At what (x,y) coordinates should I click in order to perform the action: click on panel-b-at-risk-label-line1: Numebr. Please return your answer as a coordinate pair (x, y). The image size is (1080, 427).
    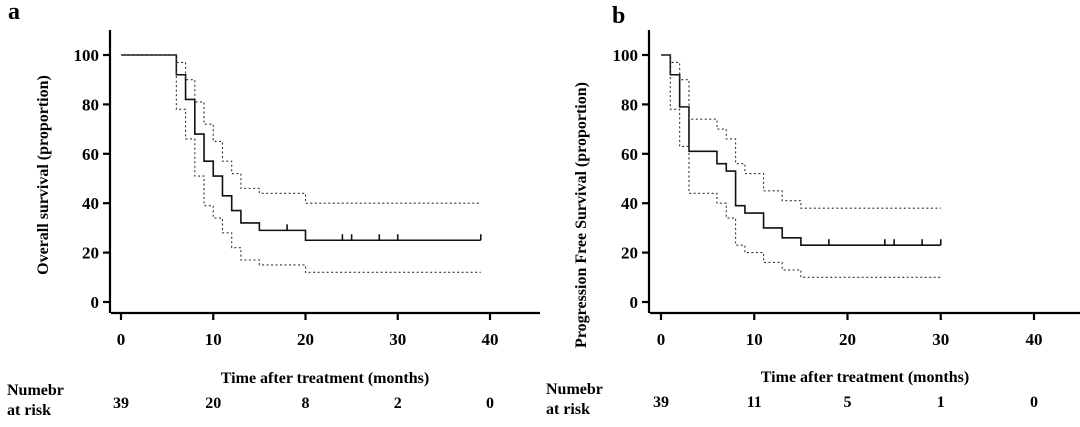
    Looking at the image, I should click on (574, 389).